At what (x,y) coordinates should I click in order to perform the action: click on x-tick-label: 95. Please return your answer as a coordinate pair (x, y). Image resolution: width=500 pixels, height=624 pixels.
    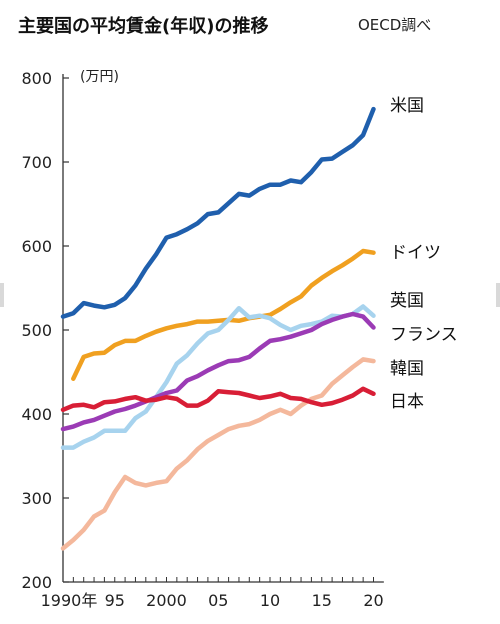
    Looking at the image, I should click on (115, 600).